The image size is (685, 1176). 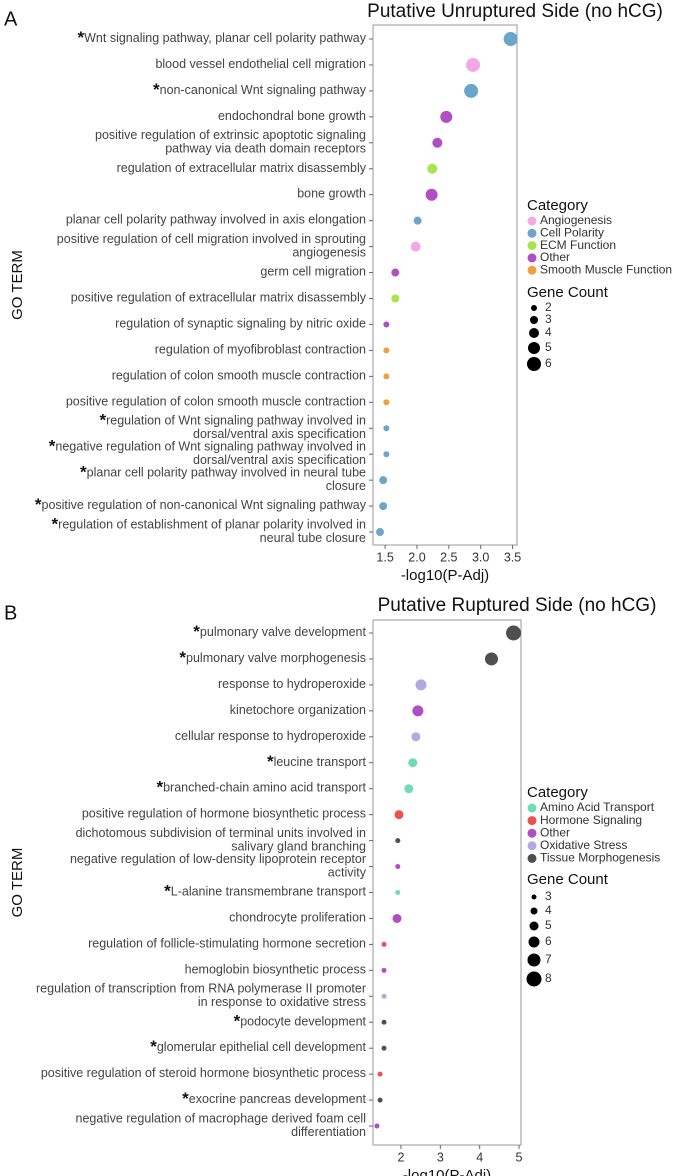 What do you see at coordinates (270, 736) in the screenshot?
I see `y-tick-label: cellular response to hydroperoxide` at bounding box center [270, 736].